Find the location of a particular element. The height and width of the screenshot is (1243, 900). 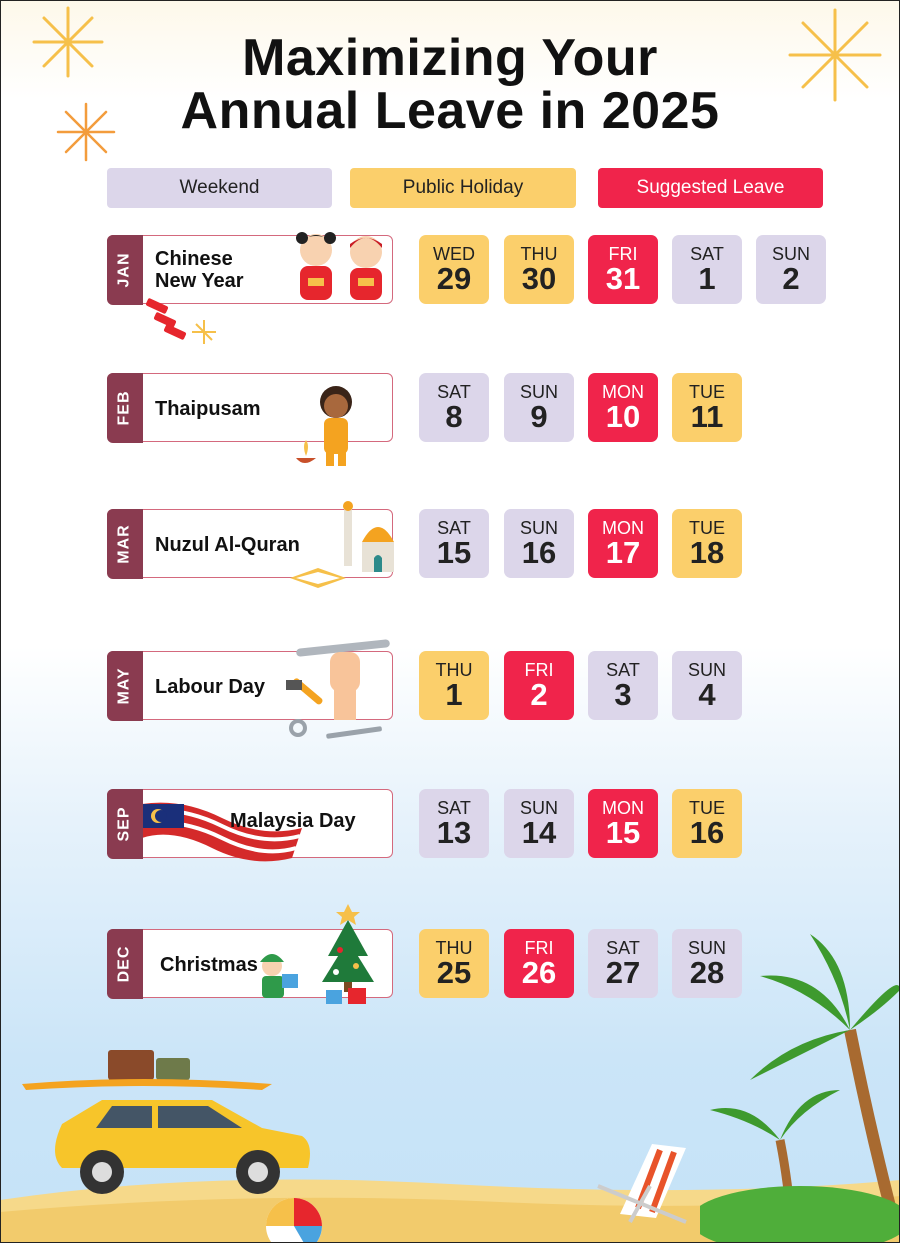

day-cell: THU 1 is located at coordinates (454, 685).